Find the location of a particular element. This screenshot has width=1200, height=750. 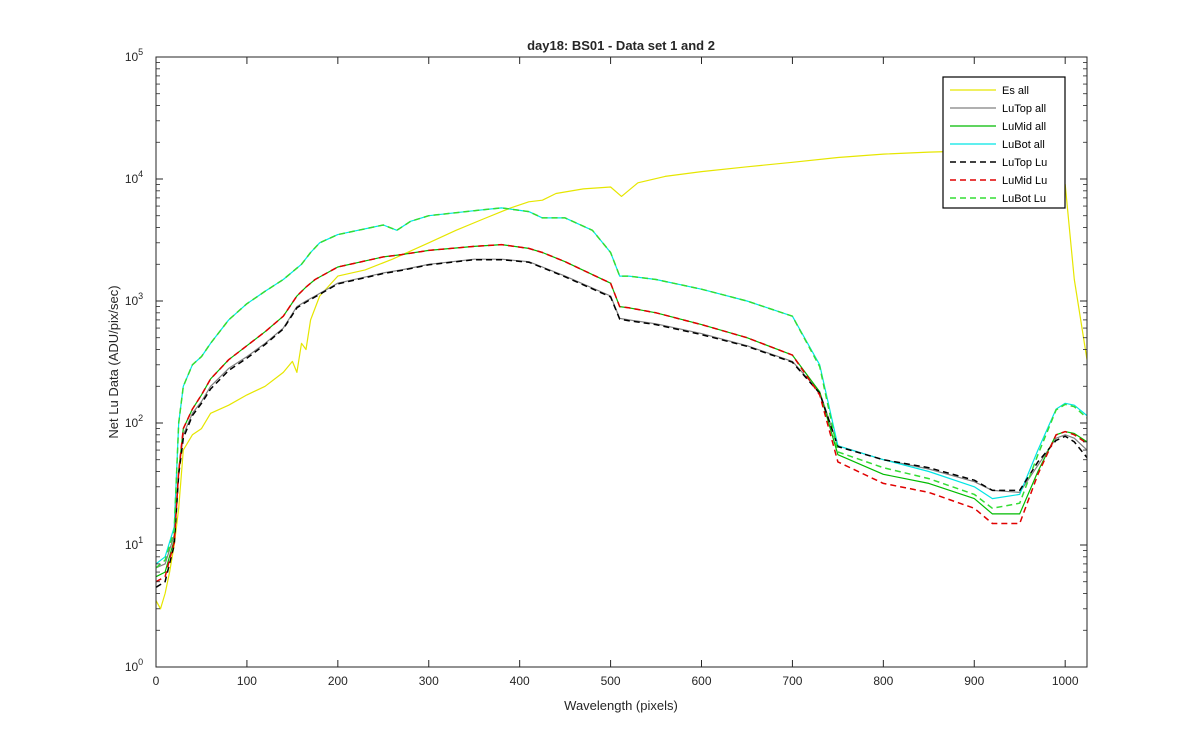

x-tick-label-4: 400 is located at coordinates (520, 681).